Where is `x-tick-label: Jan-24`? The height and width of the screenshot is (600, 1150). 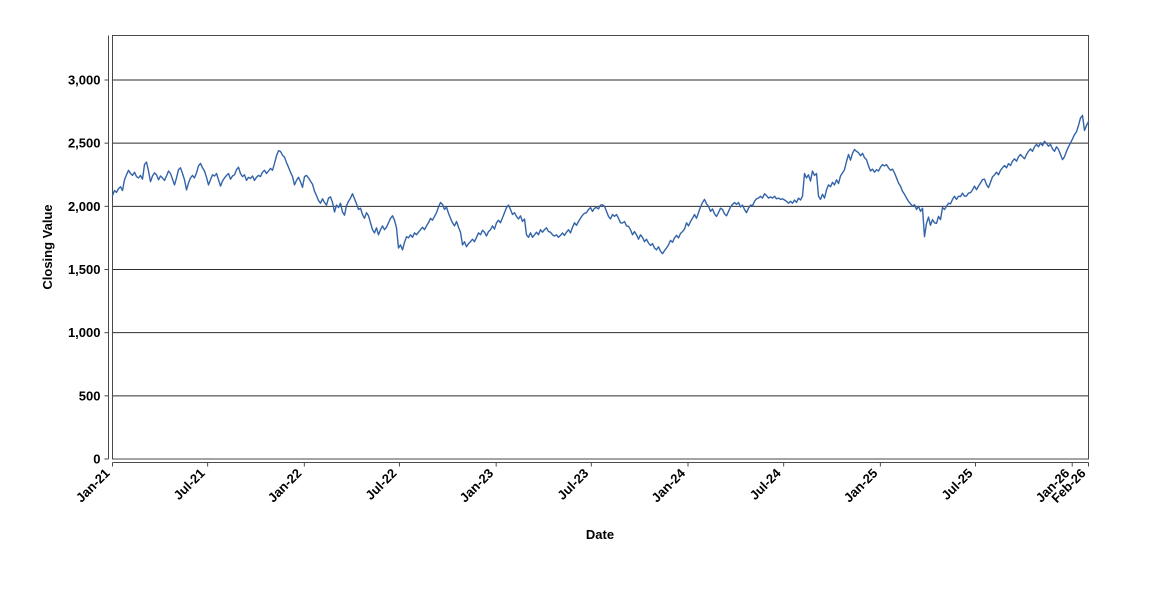
x-tick-label: Jan-24 is located at coordinates (668, 485).